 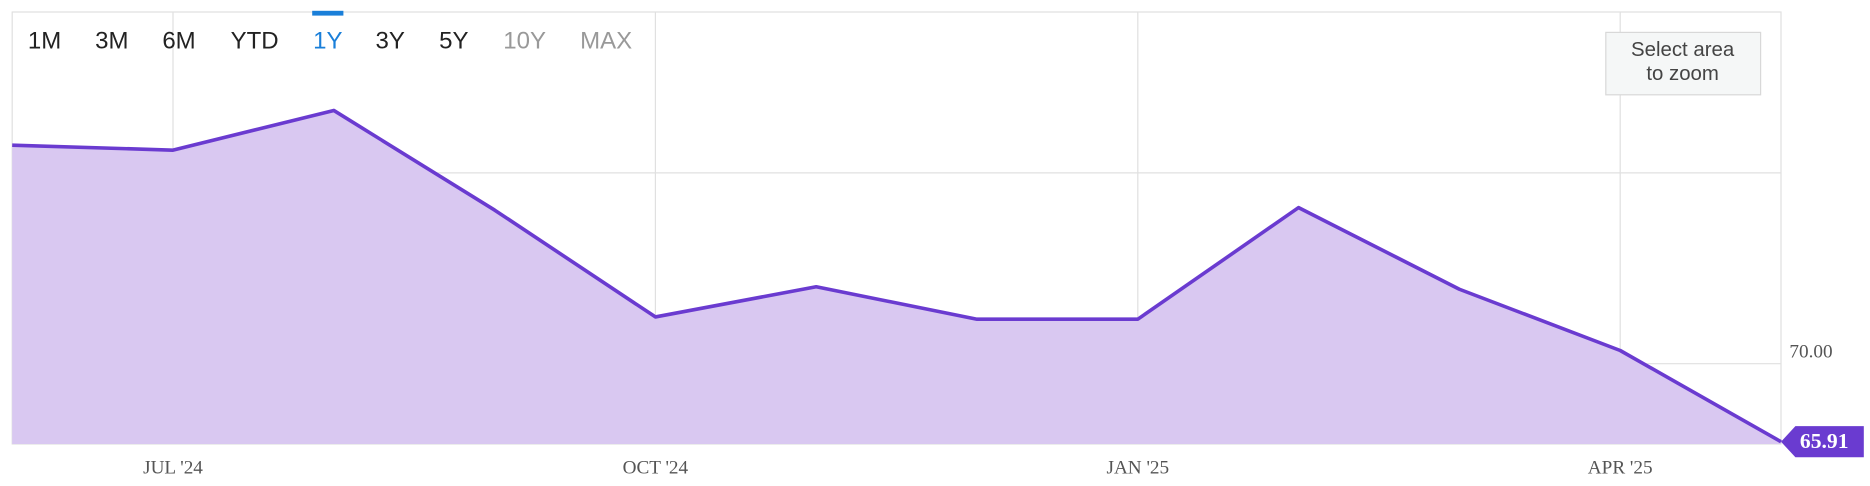 I want to click on range-button: MAX, so click(x=606, y=40).